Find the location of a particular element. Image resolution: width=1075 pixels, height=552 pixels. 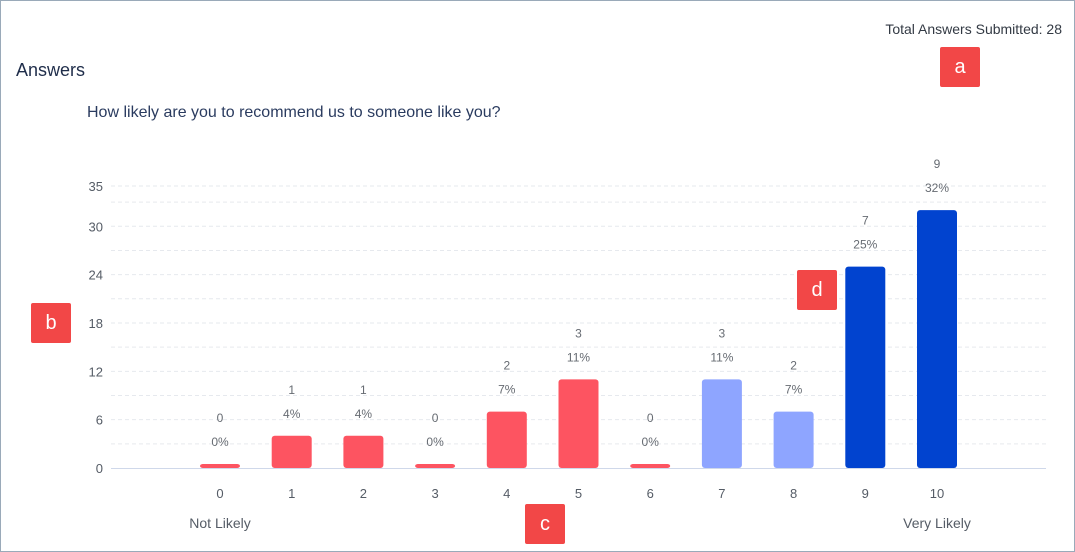

annotation-badge-c: c is located at coordinates (545, 524).